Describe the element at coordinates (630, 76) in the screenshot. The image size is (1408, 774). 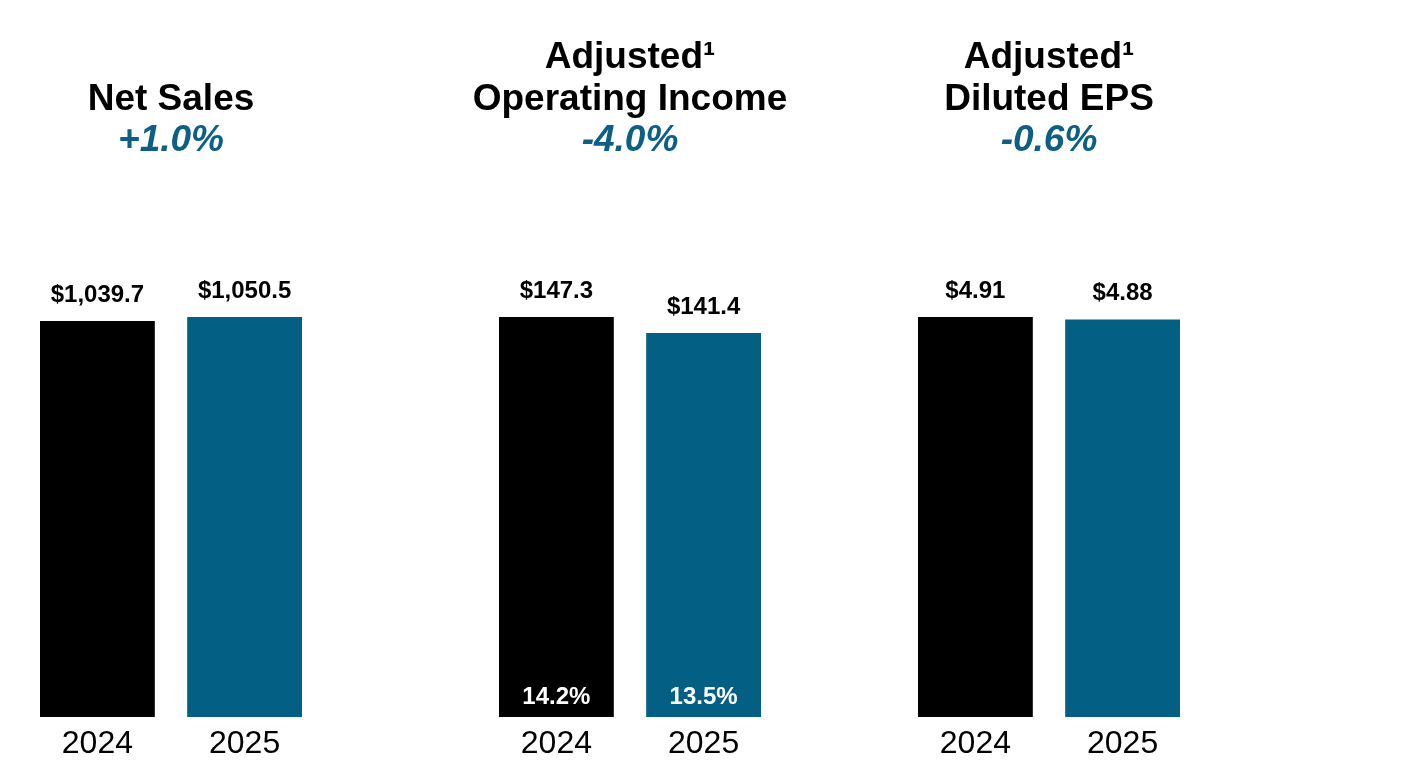
I see `chart-title: Adjusted¹ Operating Income` at that location.